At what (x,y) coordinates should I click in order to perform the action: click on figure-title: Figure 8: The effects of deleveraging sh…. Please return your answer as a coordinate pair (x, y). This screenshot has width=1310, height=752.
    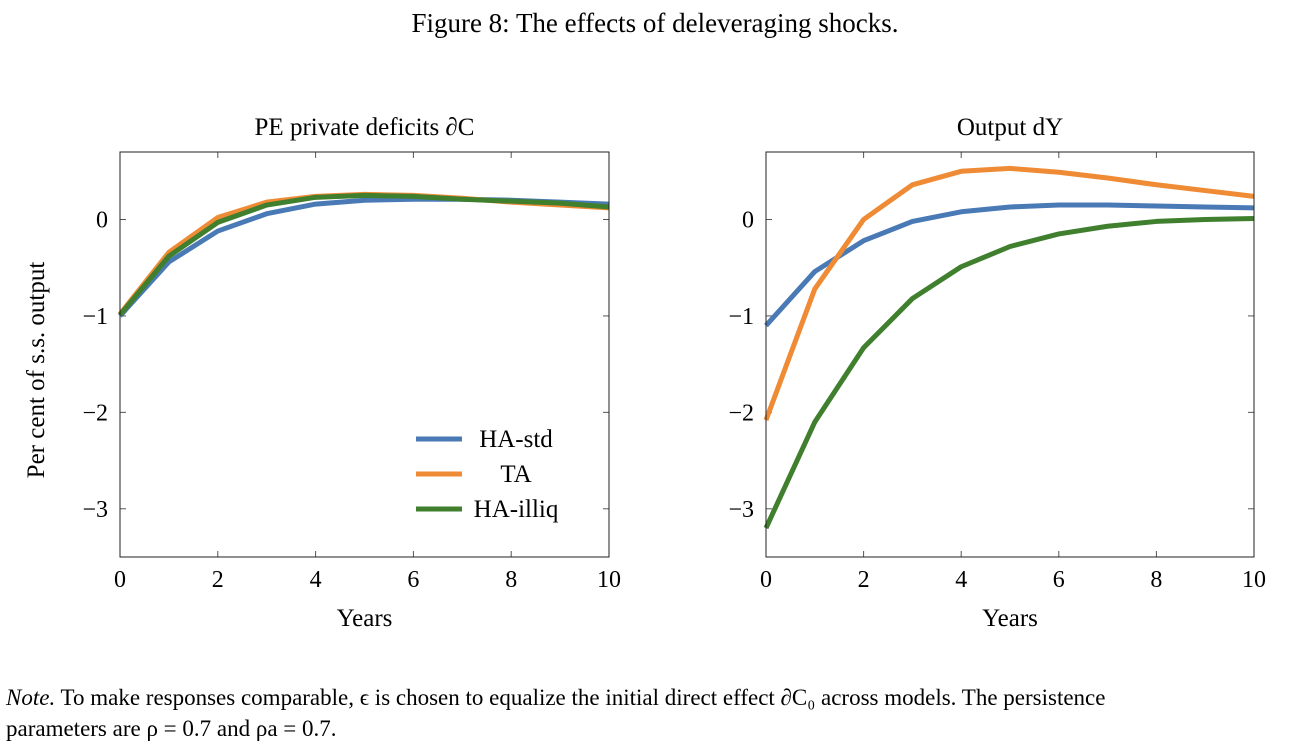
    Looking at the image, I should click on (655, 23).